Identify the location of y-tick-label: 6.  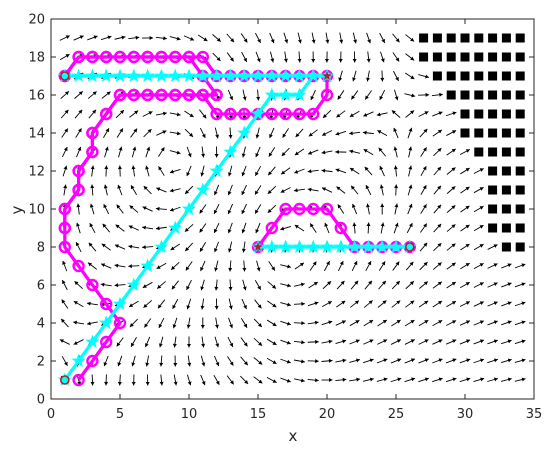
(41, 286).